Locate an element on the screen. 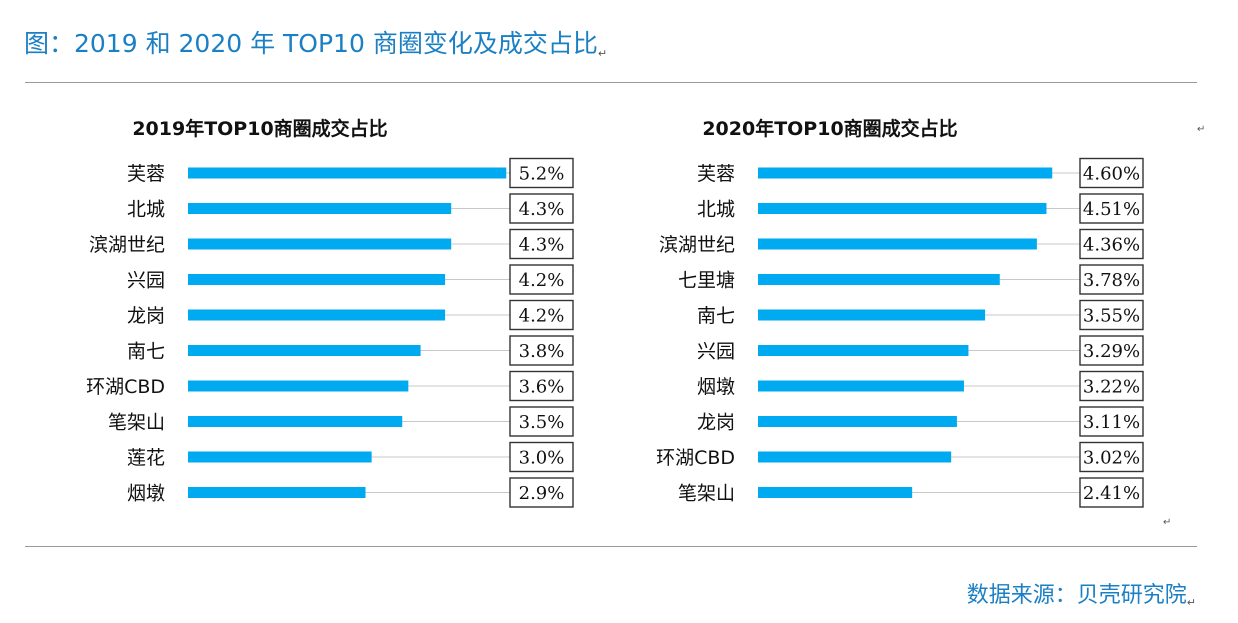  value-label: 4.51% is located at coordinates (1111, 209).